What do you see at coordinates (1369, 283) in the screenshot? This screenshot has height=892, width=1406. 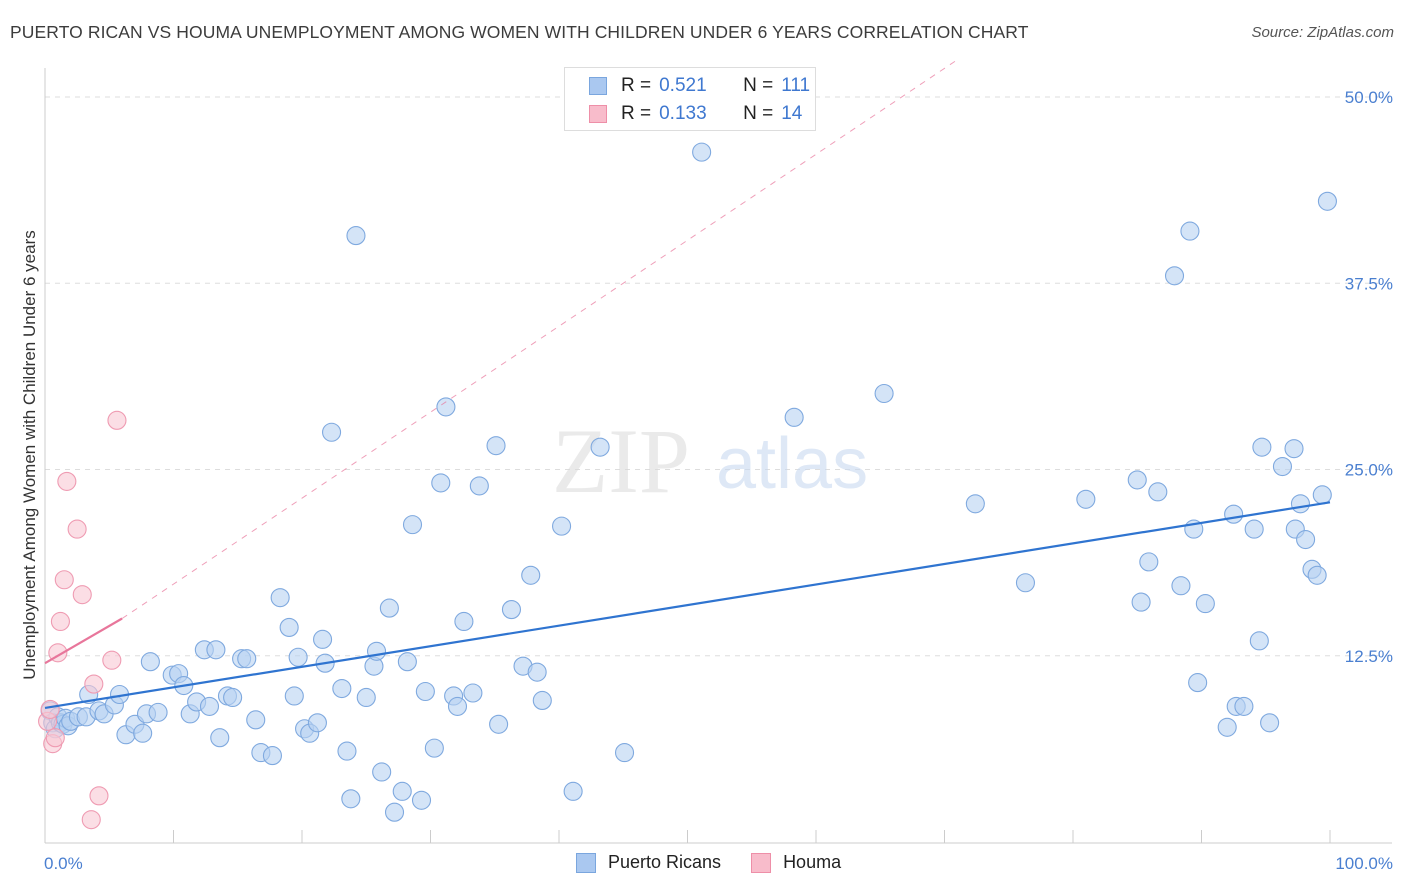 I see `y-tick-label: 37.5%` at bounding box center [1369, 283].